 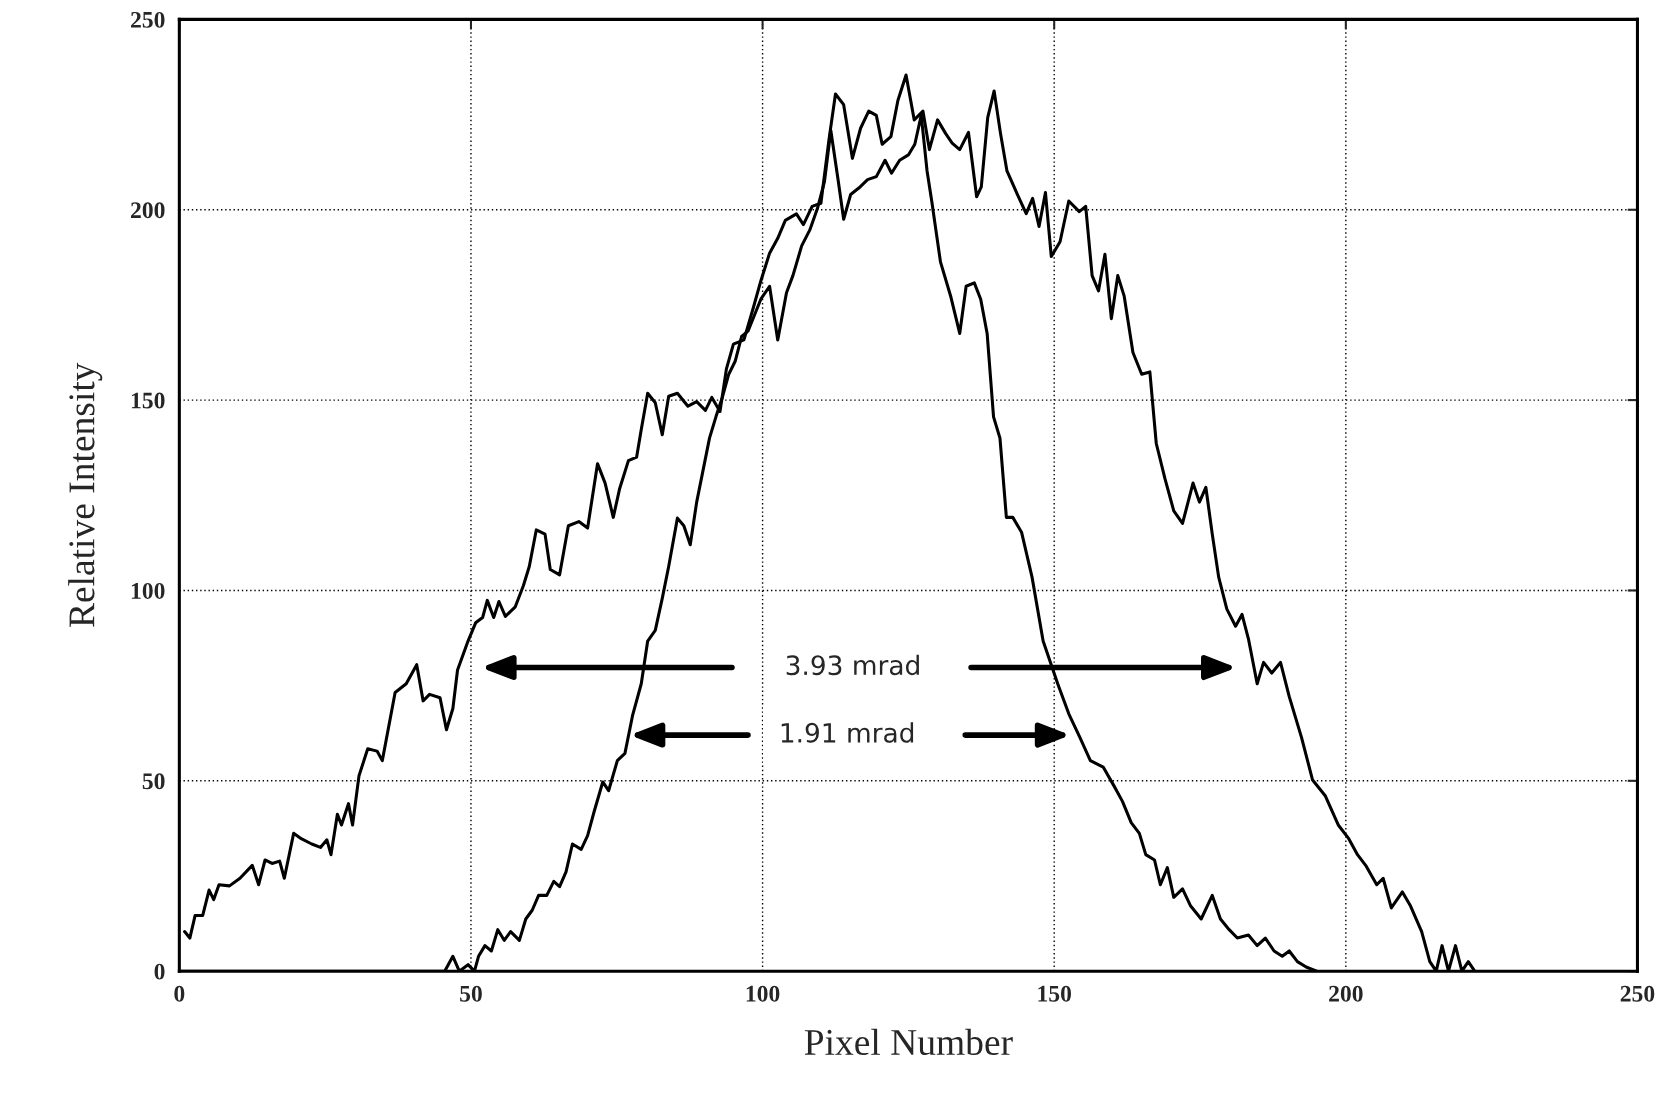 What do you see at coordinates (148, 210) in the screenshot?
I see `y-tick-label: 200` at bounding box center [148, 210].